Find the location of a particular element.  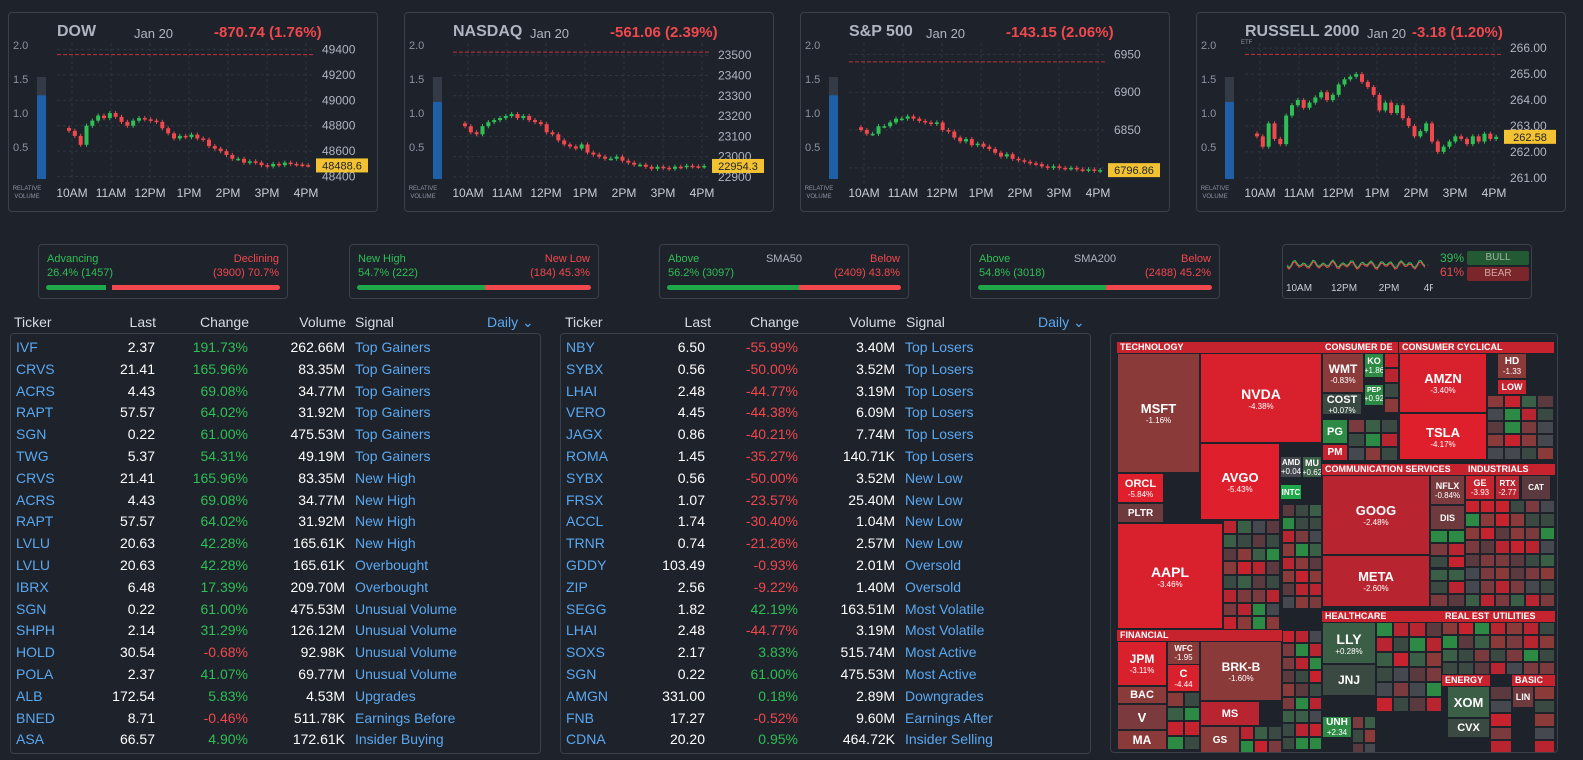

col-signal: Signal is located at coordinates (374, 322).